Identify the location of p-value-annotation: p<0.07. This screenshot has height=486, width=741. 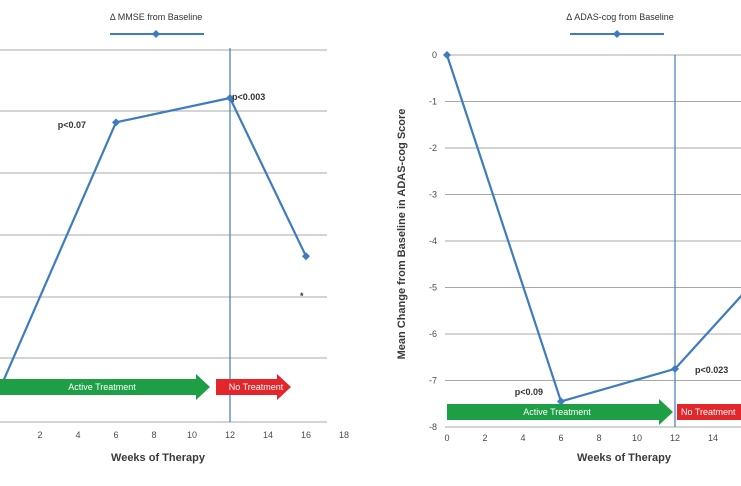
(72, 125).